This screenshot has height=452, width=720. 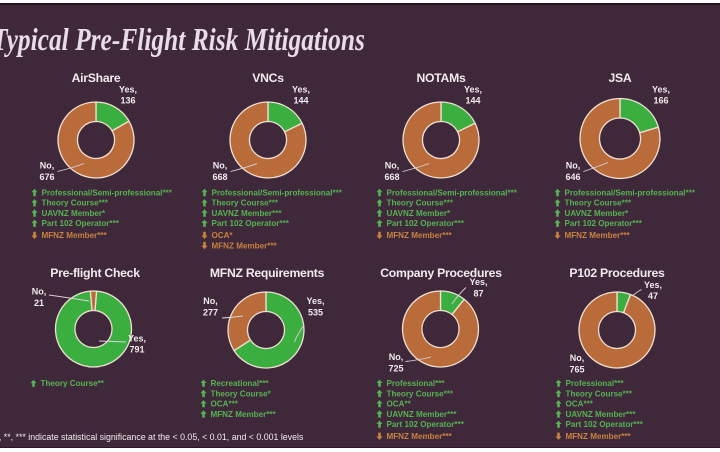 I want to click on svg-text: 87, so click(x=478, y=294).